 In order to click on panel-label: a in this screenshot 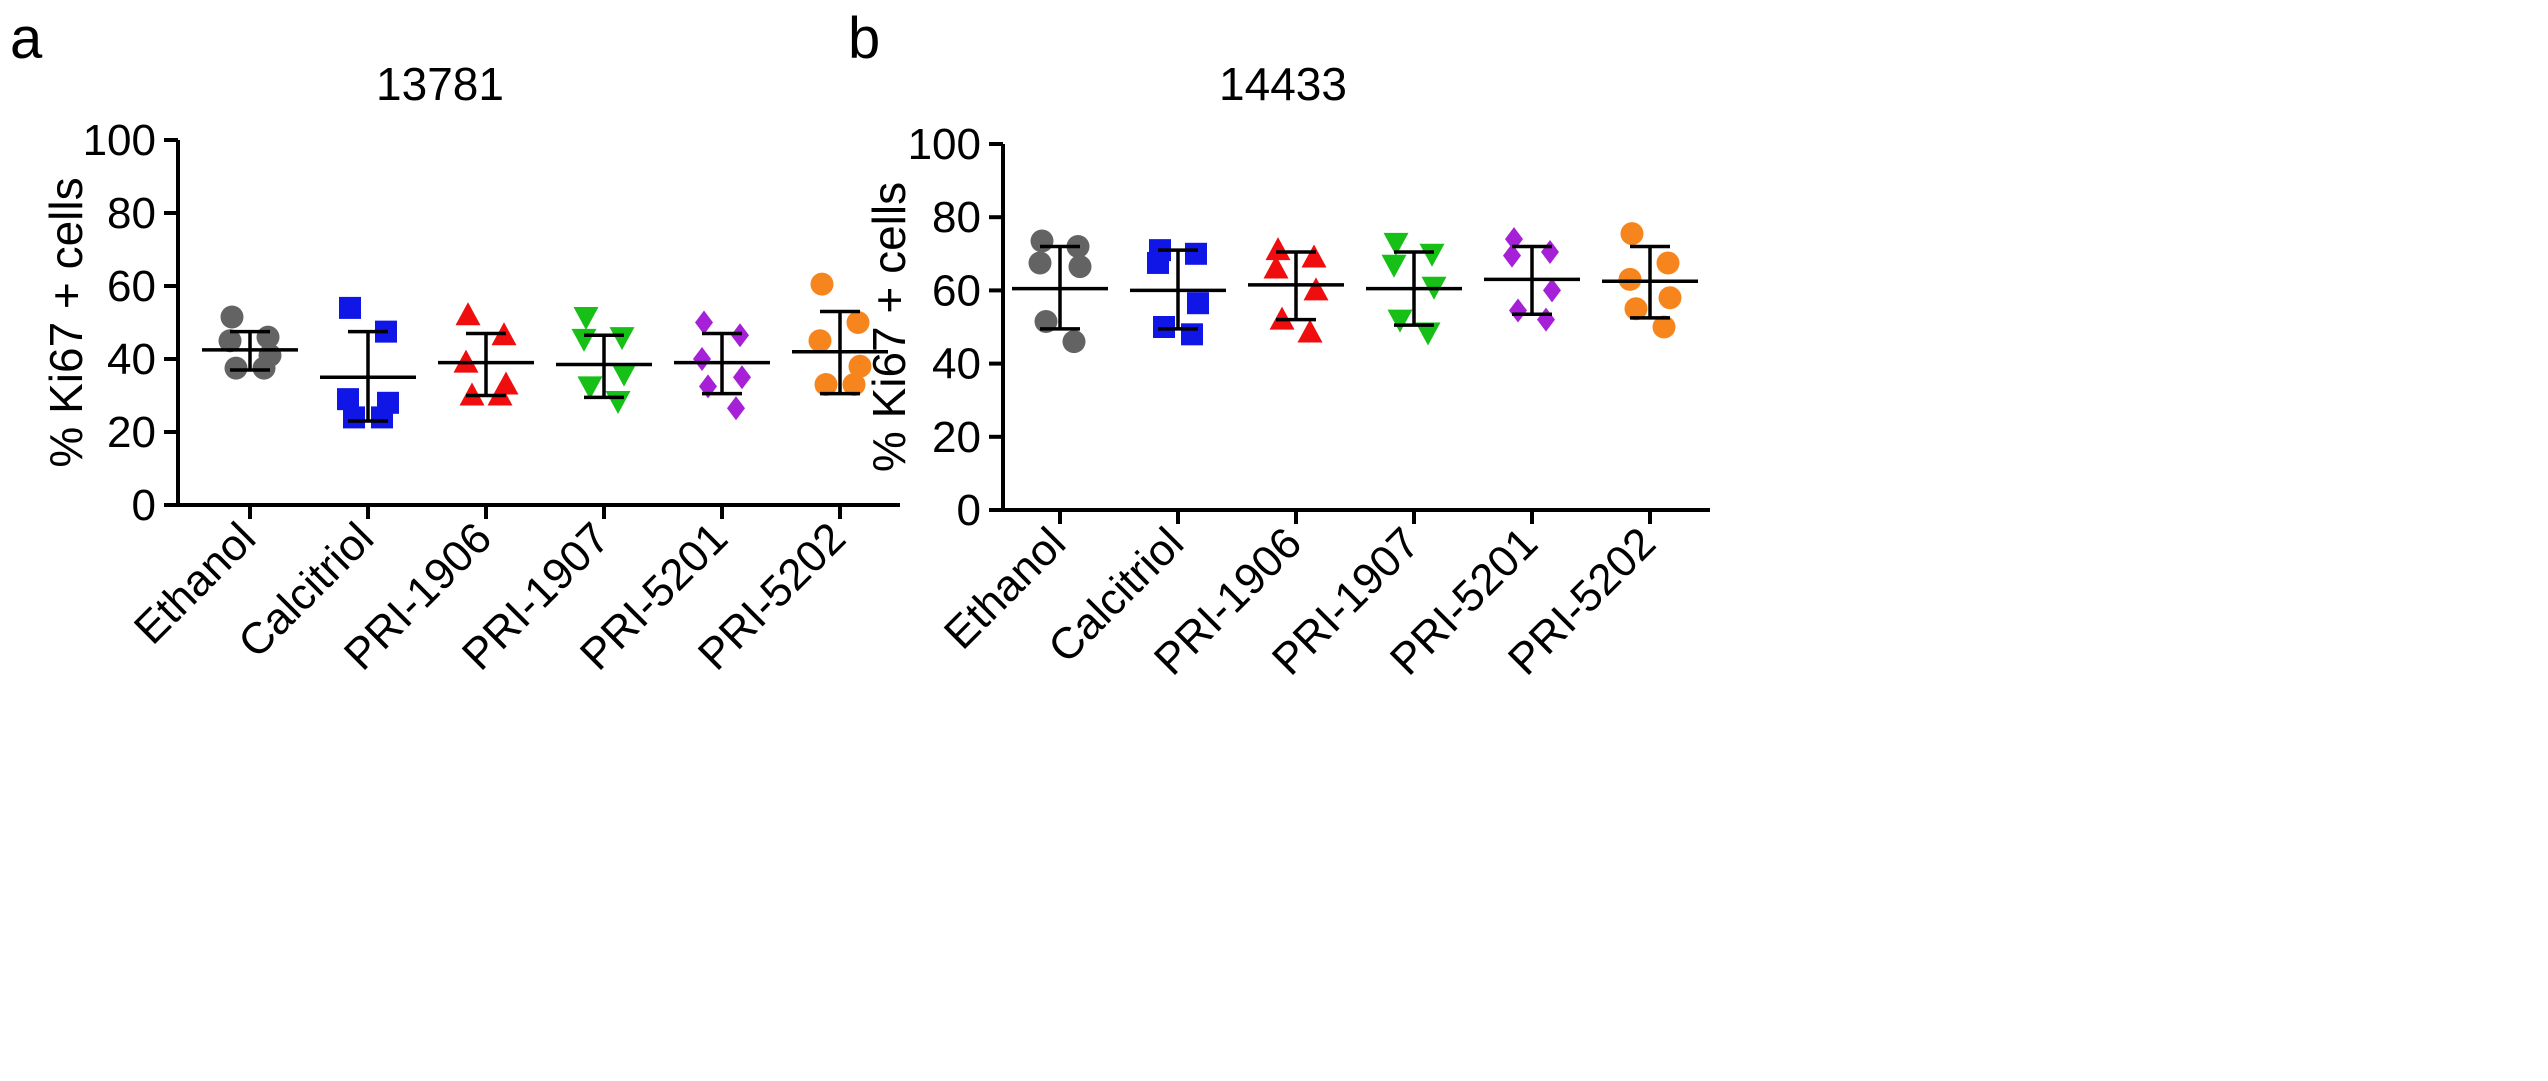, I will do `click(26, 38)`.